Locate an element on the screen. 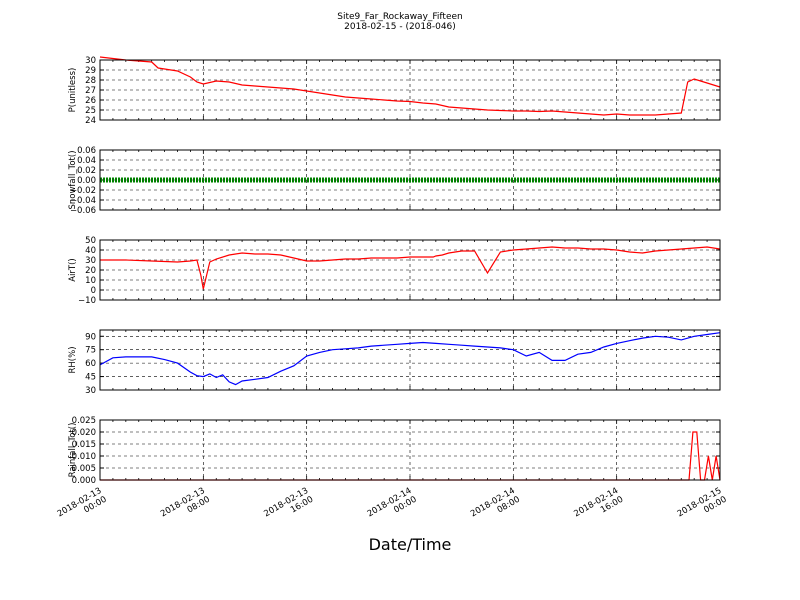 The image size is (800, 600). y-tick-label: 0.000 is located at coordinates (84, 481).